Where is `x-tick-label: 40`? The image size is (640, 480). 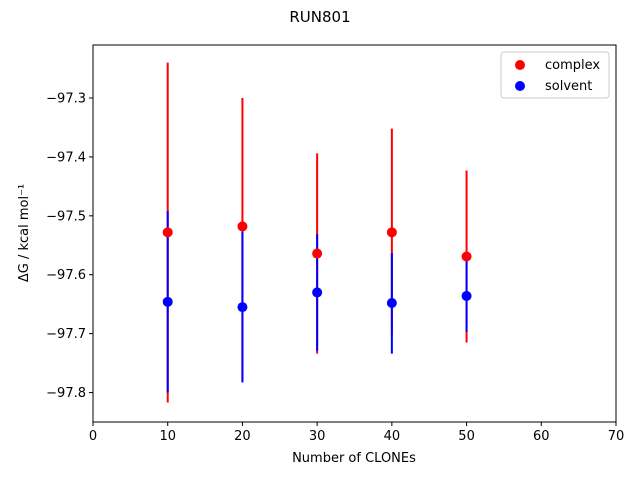 x-tick-label: 40 is located at coordinates (392, 436).